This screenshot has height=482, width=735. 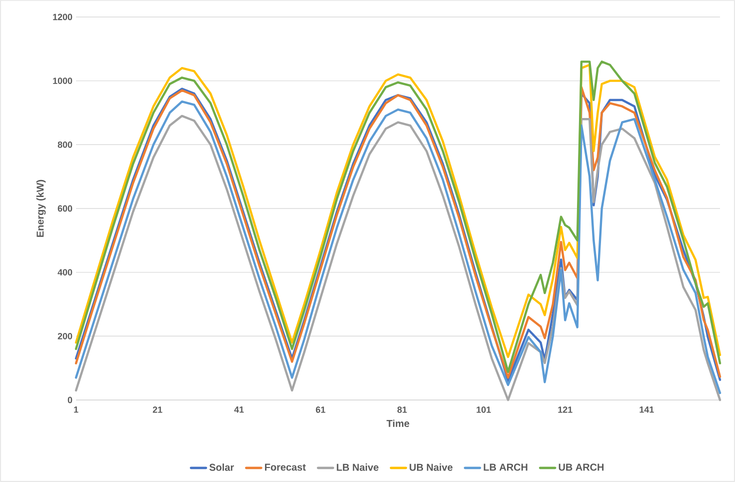 What do you see at coordinates (65, 272) in the screenshot?
I see `y-tick-label: 400` at bounding box center [65, 272].